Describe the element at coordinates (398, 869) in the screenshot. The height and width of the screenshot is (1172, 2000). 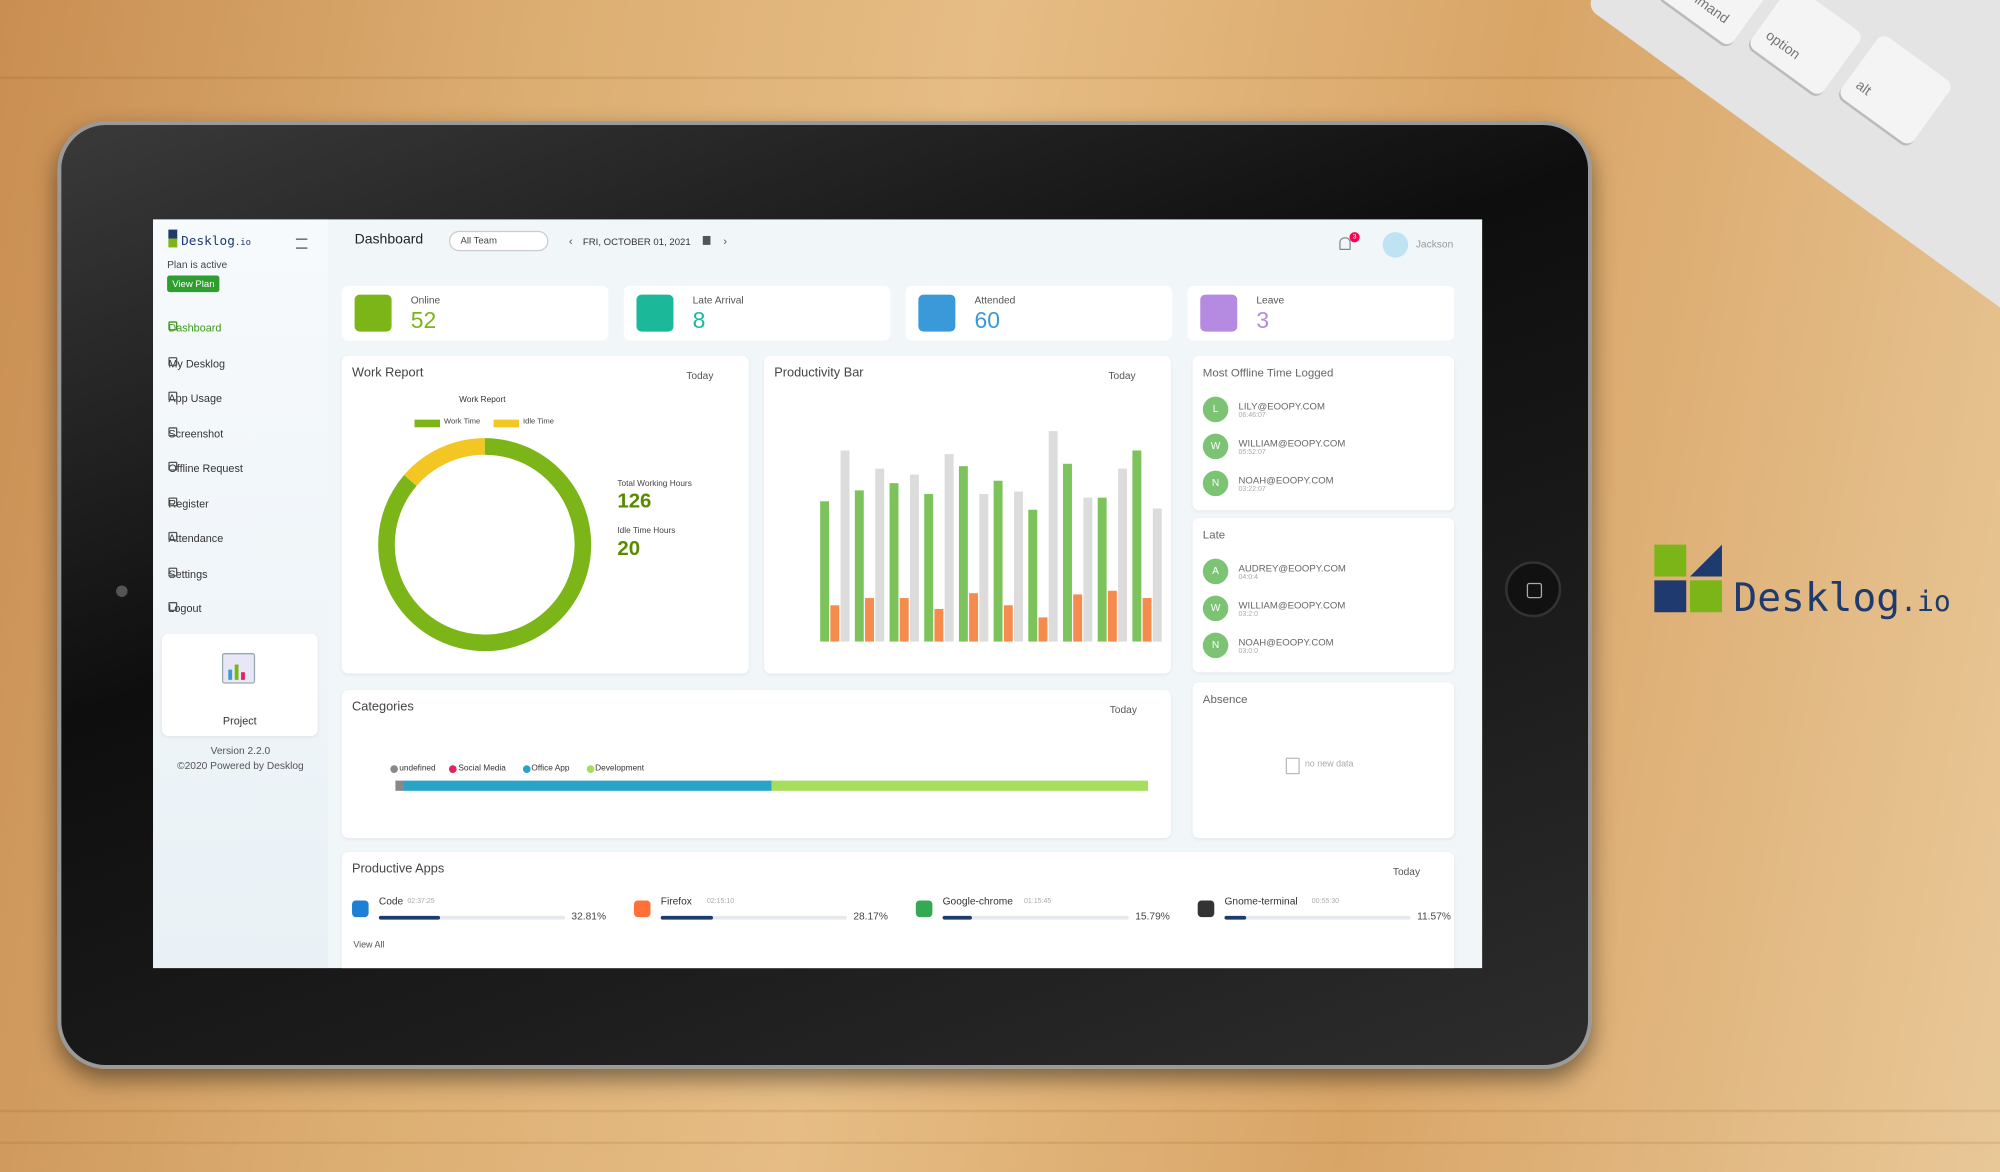
I see `card-title: Productive Apps` at that location.